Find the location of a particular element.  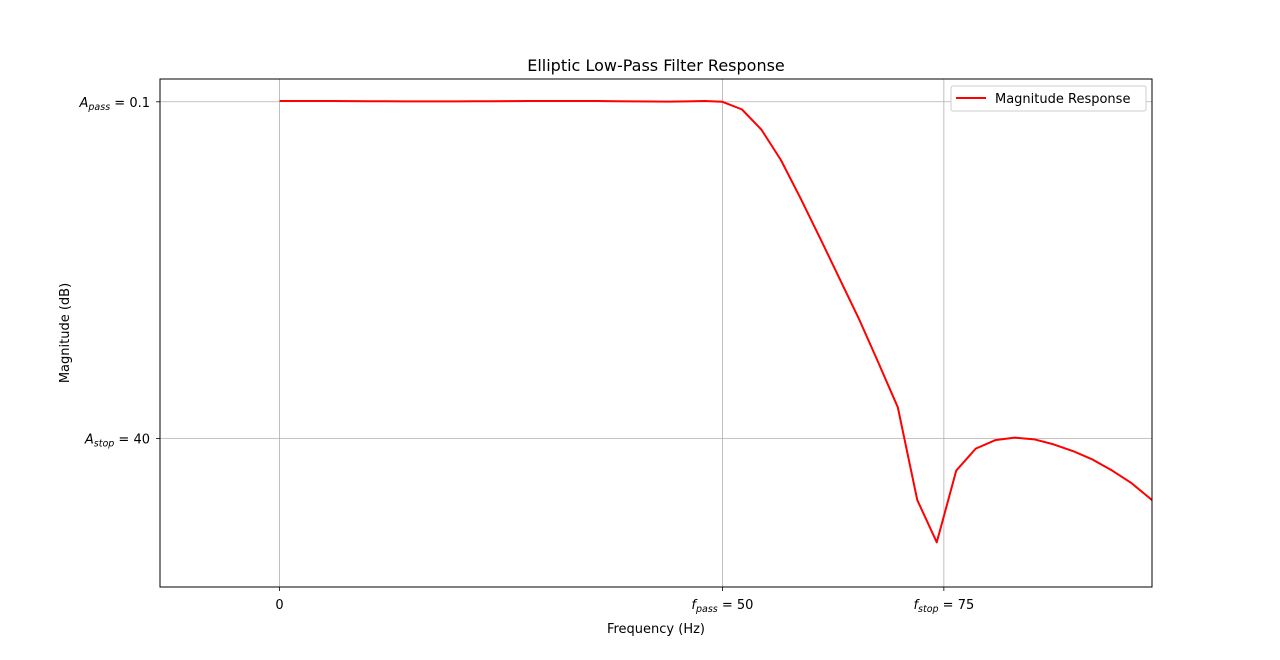

tick-label: Astop = 40 is located at coordinates (117, 440).